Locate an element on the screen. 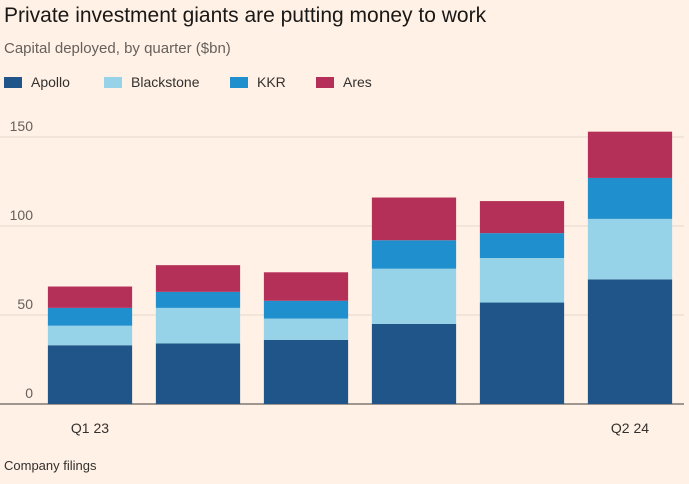  legend-item-ares: Ares is located at coordinates (344, 82).